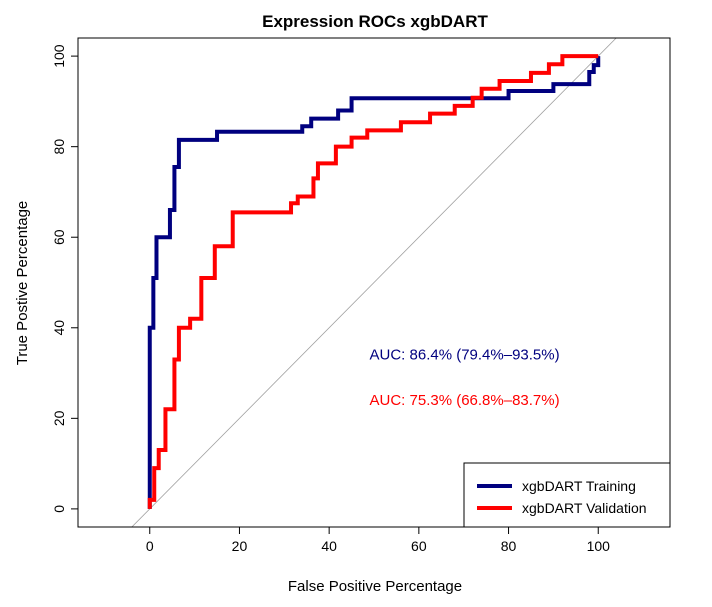  Describe the element at coordinates (375, 586) in the screenshot. I see `x-axis-label: False Positive Percentage` at that location.